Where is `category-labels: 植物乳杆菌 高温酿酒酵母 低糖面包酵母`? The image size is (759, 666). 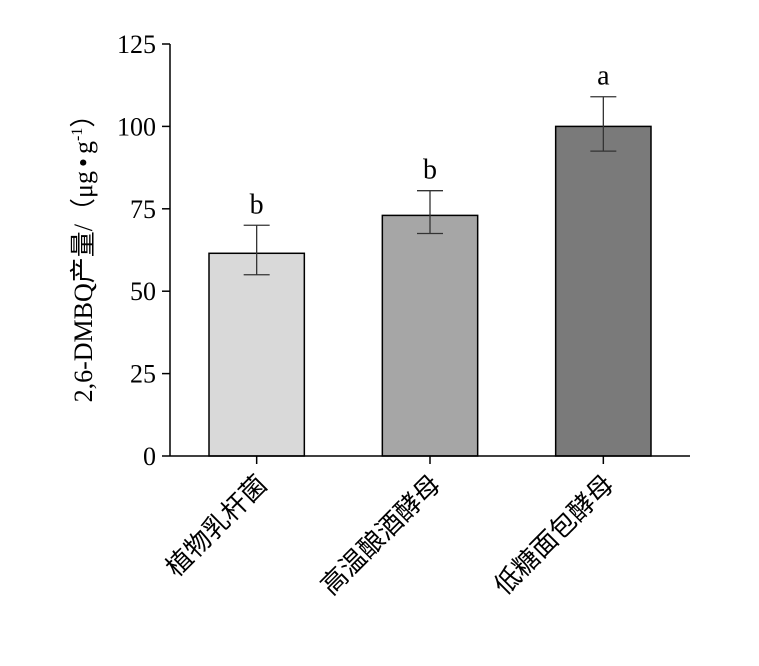 category-labels: 植物乳杆菌 高温酿酒酵母 低糖面包酵母 is located at coordinates (390, 536).